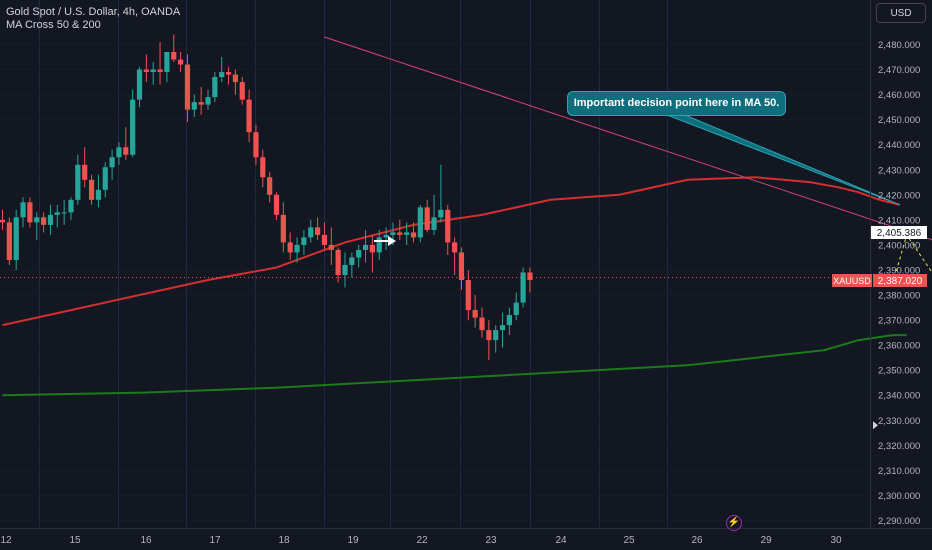  I want to click on time-tick-label: 29, so click(766, 540).